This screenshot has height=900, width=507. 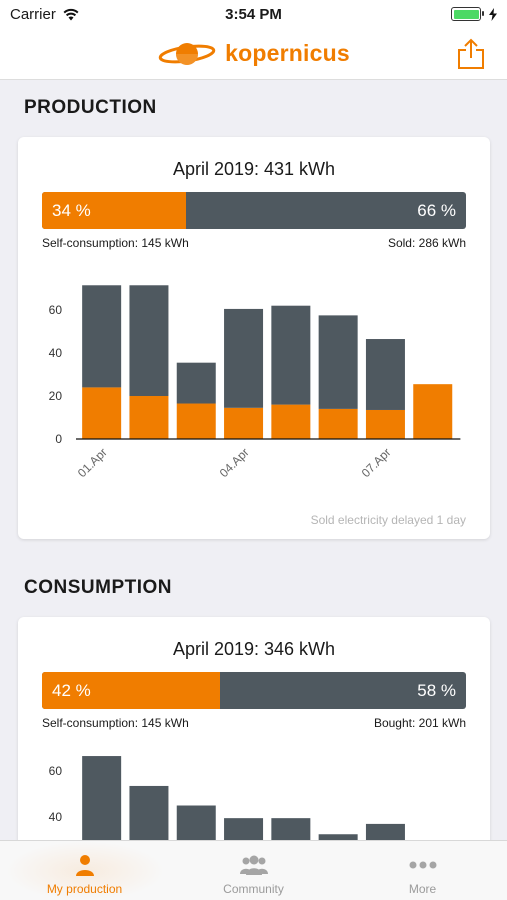 What do you see at coordinates (422, 870) in the screenshot?
I see `tab-more: More` at bounding box center [422, 870].